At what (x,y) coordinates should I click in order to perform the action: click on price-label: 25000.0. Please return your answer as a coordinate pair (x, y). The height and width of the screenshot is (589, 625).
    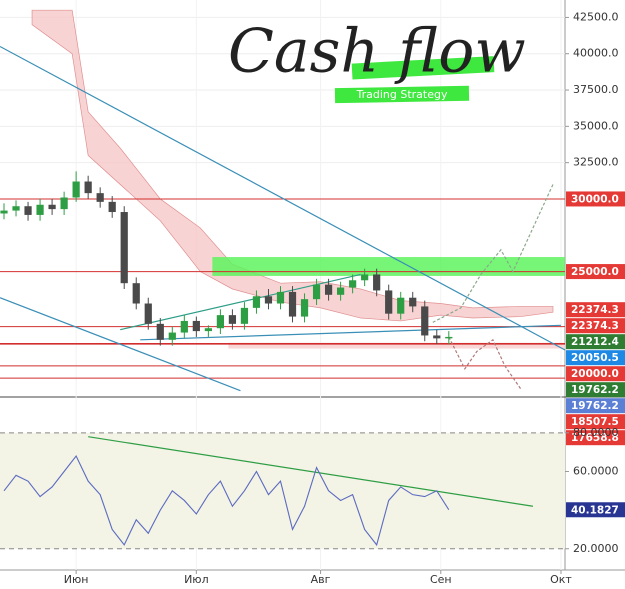
    Looking at the image, I should click on (595, 272).